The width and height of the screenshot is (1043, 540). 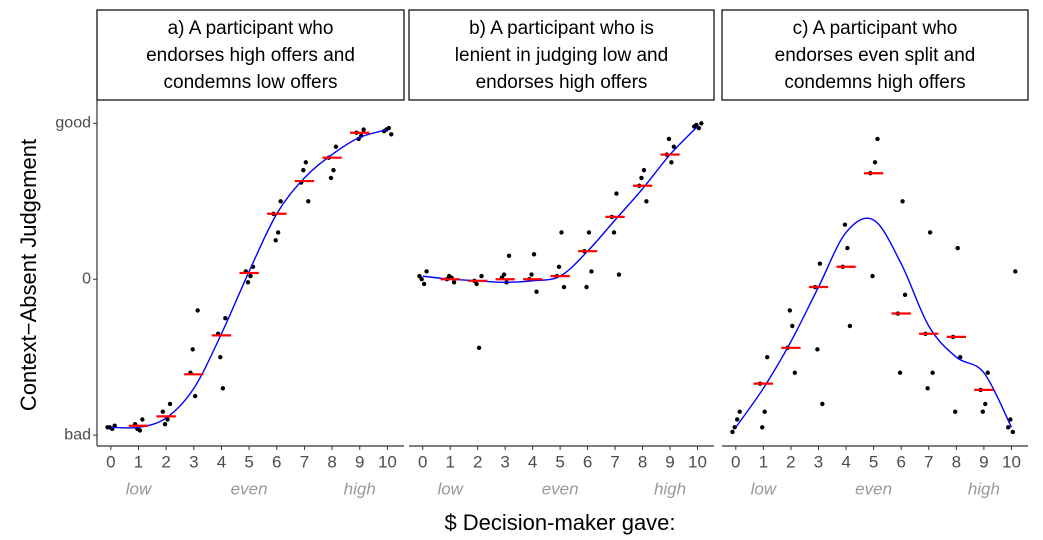 I want to click on y-tick-label: 0, so click(x=86, y=278).